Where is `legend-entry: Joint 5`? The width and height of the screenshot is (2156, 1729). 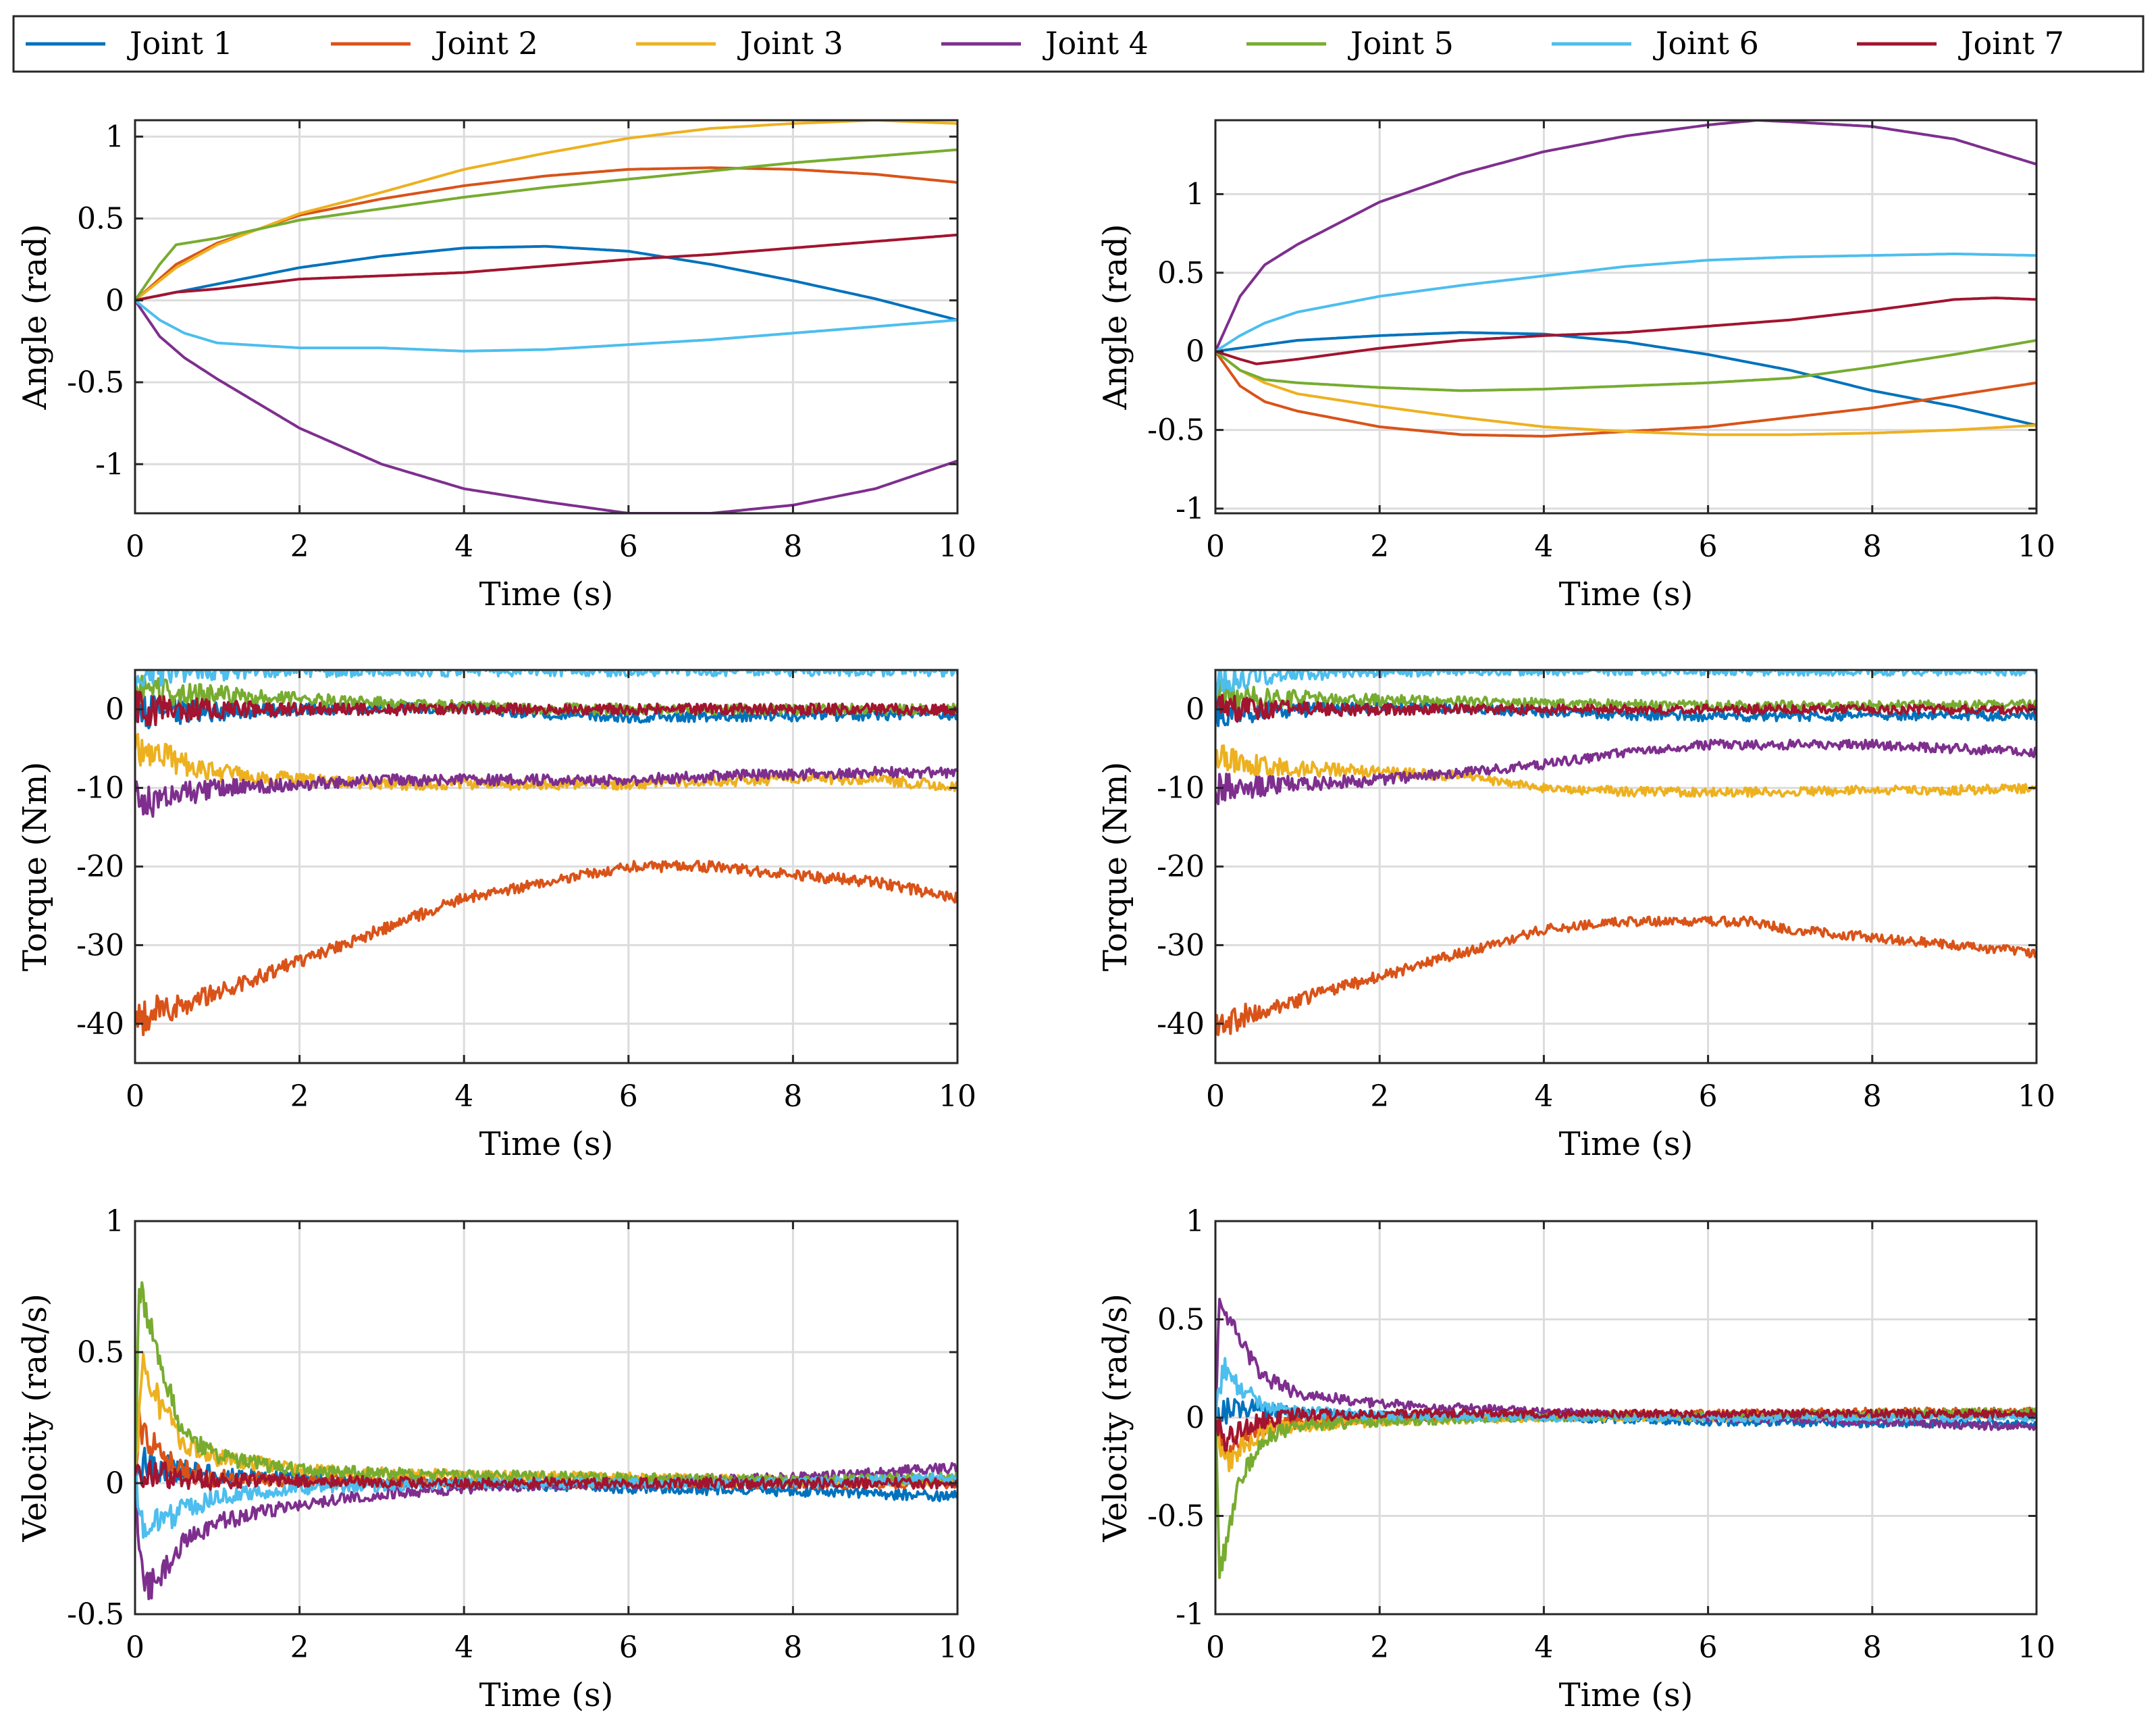
legend-entry: Joint 5 is located at coordinates (1350, 43).